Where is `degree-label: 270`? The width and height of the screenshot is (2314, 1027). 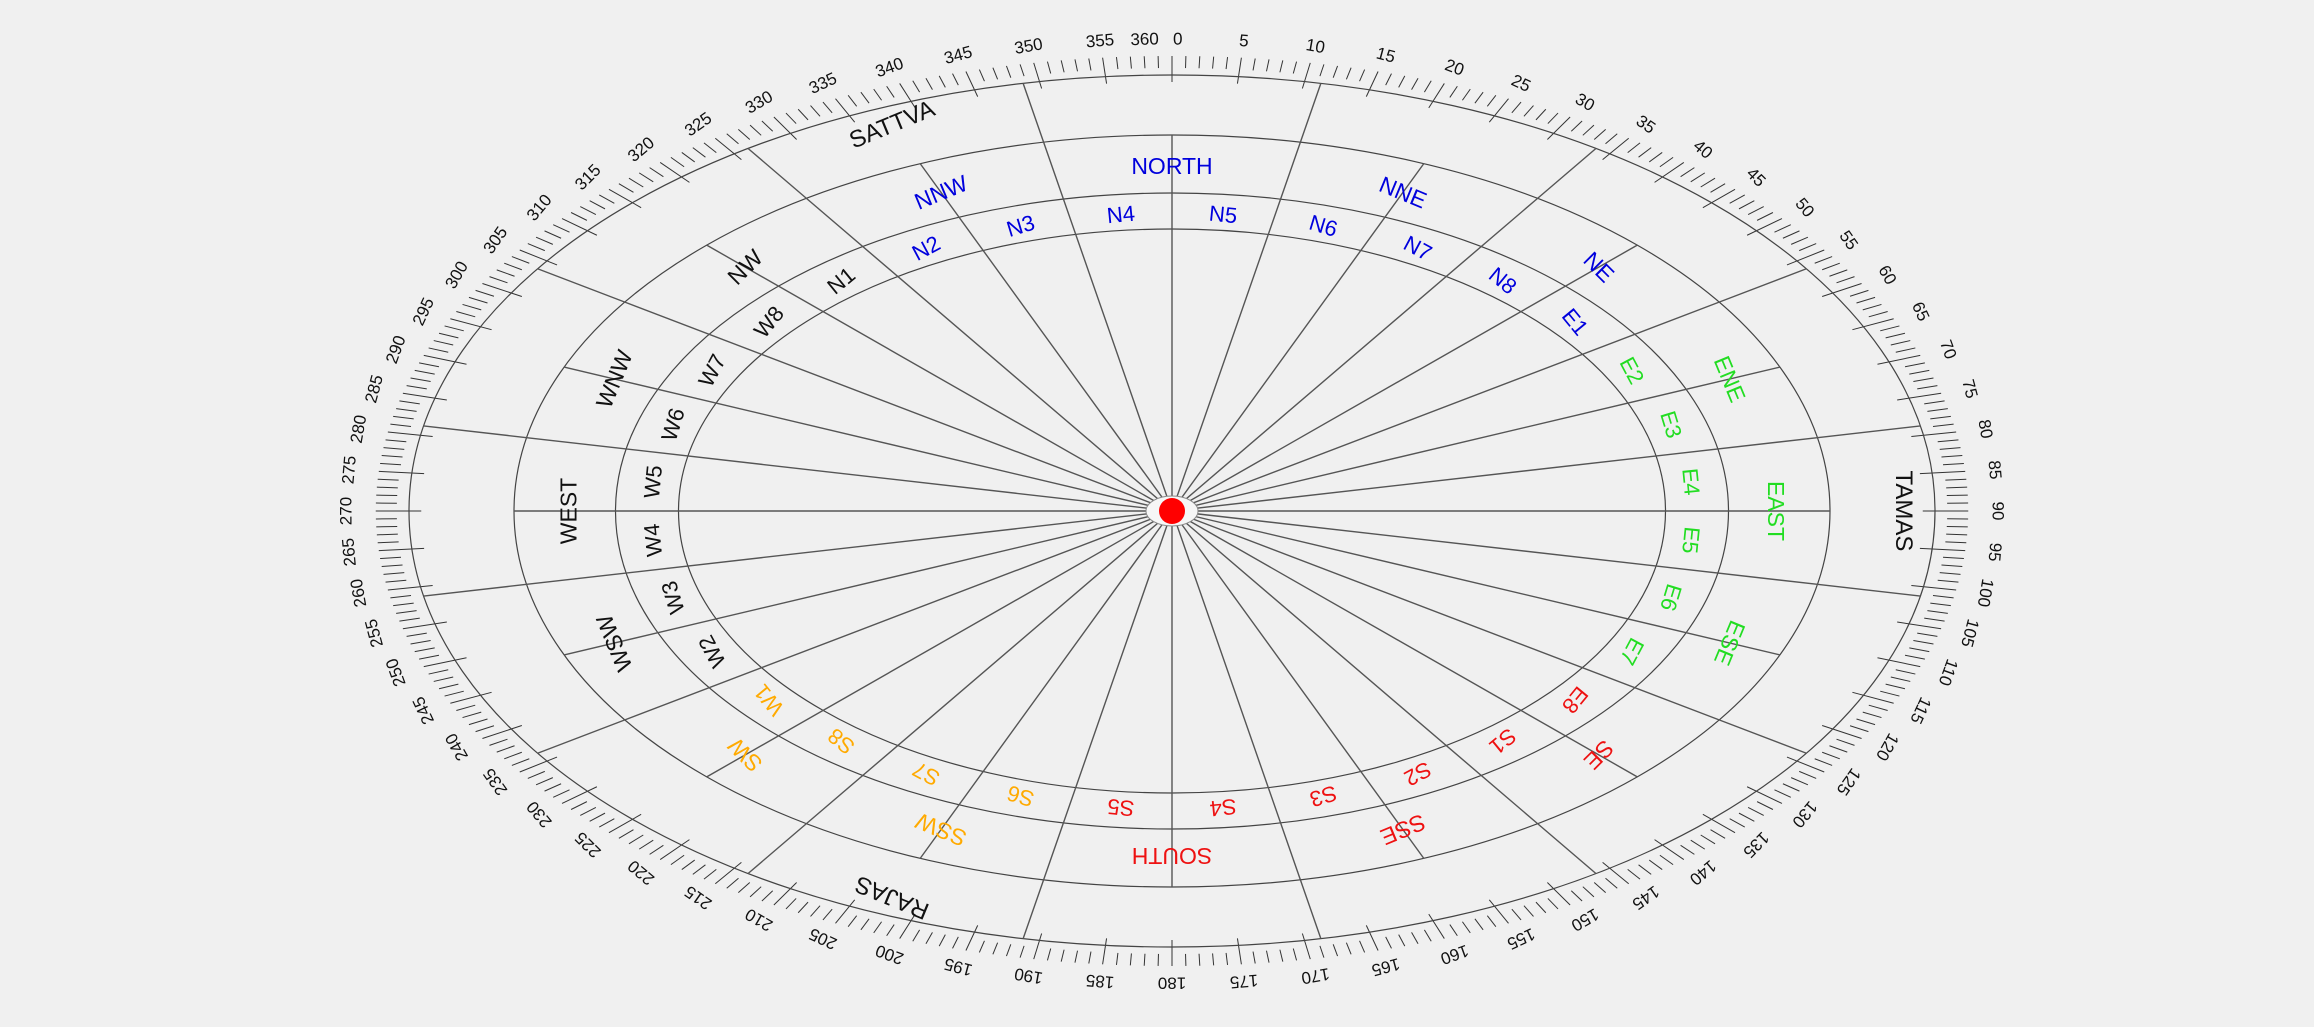
degree-label: 270 is located at coordinates (346, 511).